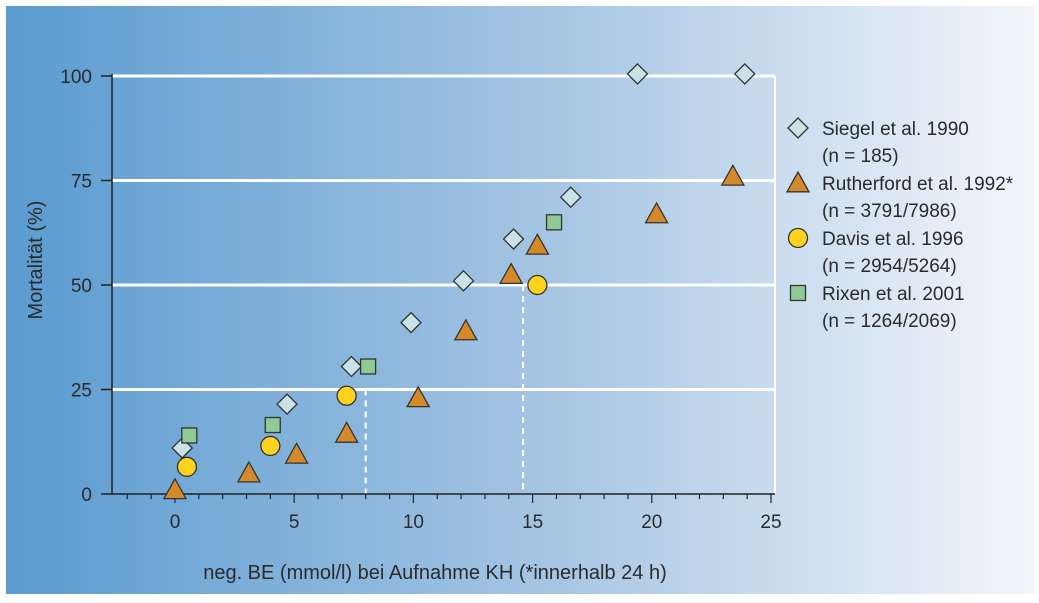 The image size is (1039, 603). Describe the element at coordinates (895, 129) in the screenshot. I see `legend-label: Siegel et al. 1990` at that location.